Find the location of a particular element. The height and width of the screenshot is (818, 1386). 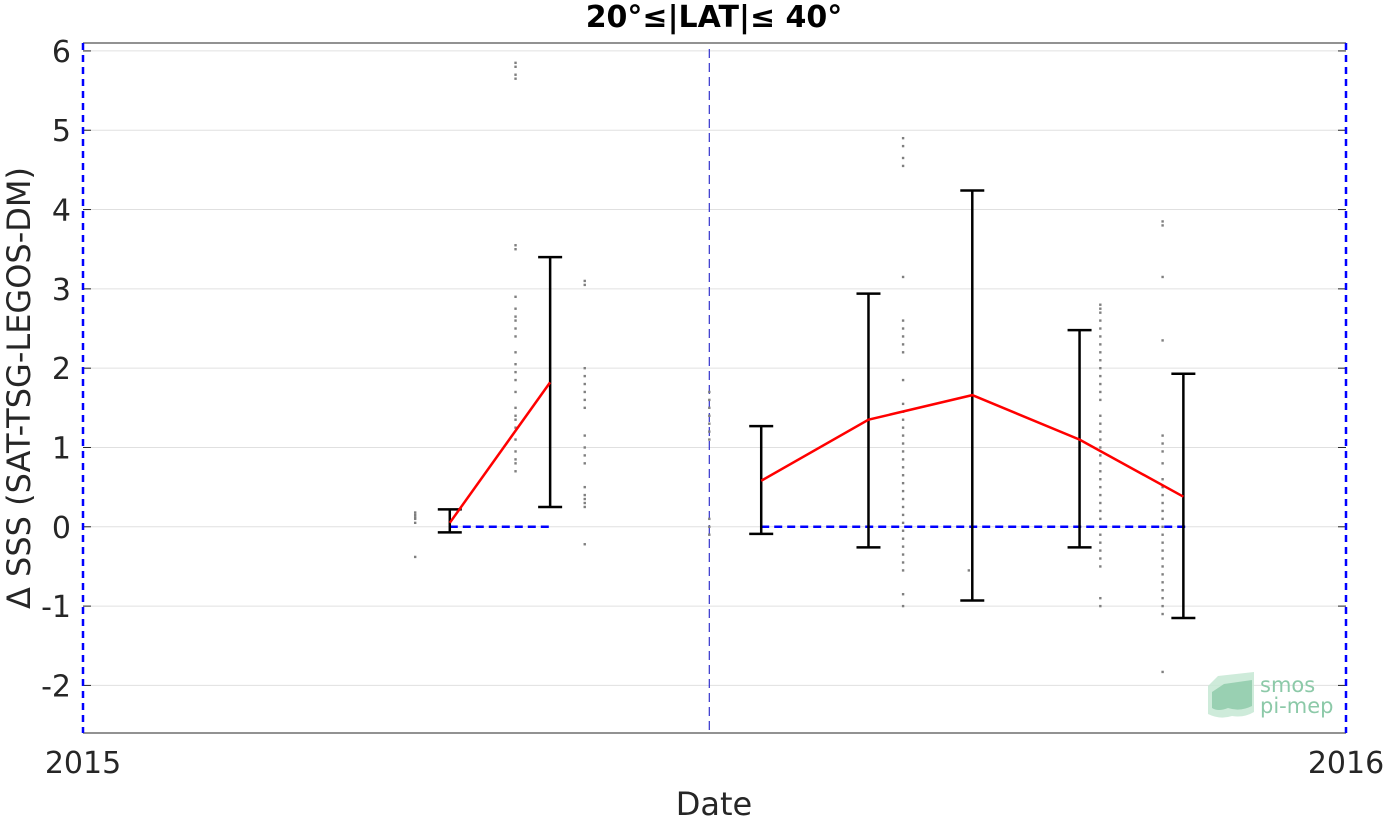

y-tick-label: 6 is located at coordinates (61, 52).